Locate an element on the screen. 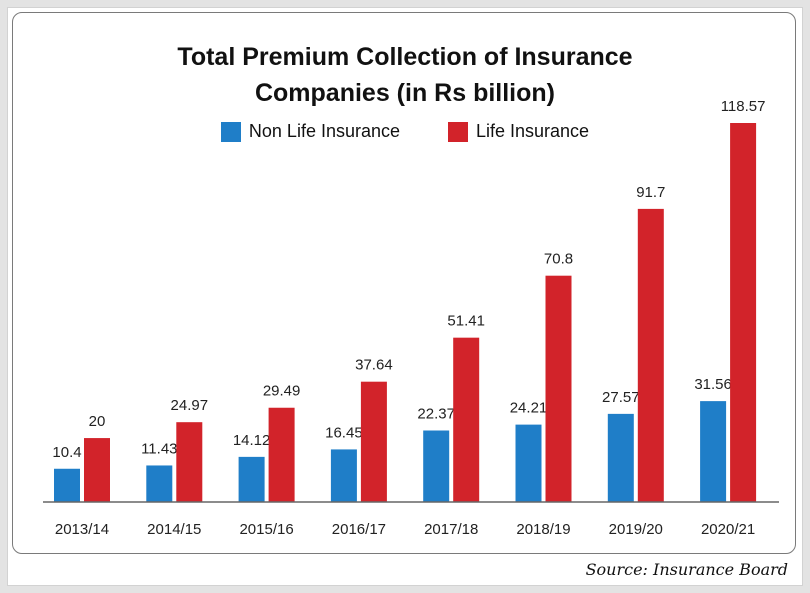 This screenshot has width=810, height=593. x-tick-label-2013/14: 2013/14 is located at coordinates (82, 529).